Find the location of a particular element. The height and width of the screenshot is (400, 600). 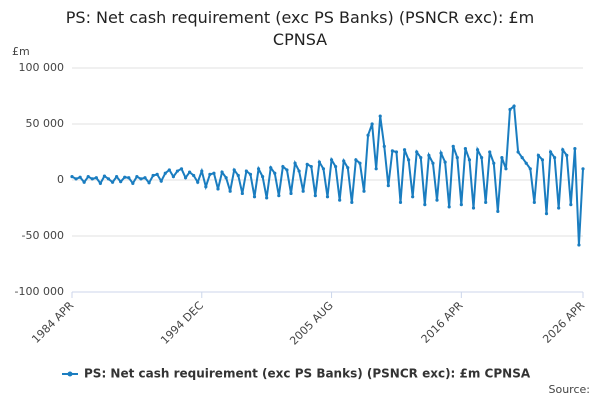

y-unit-label: £m is located at coordinates (21, 51).